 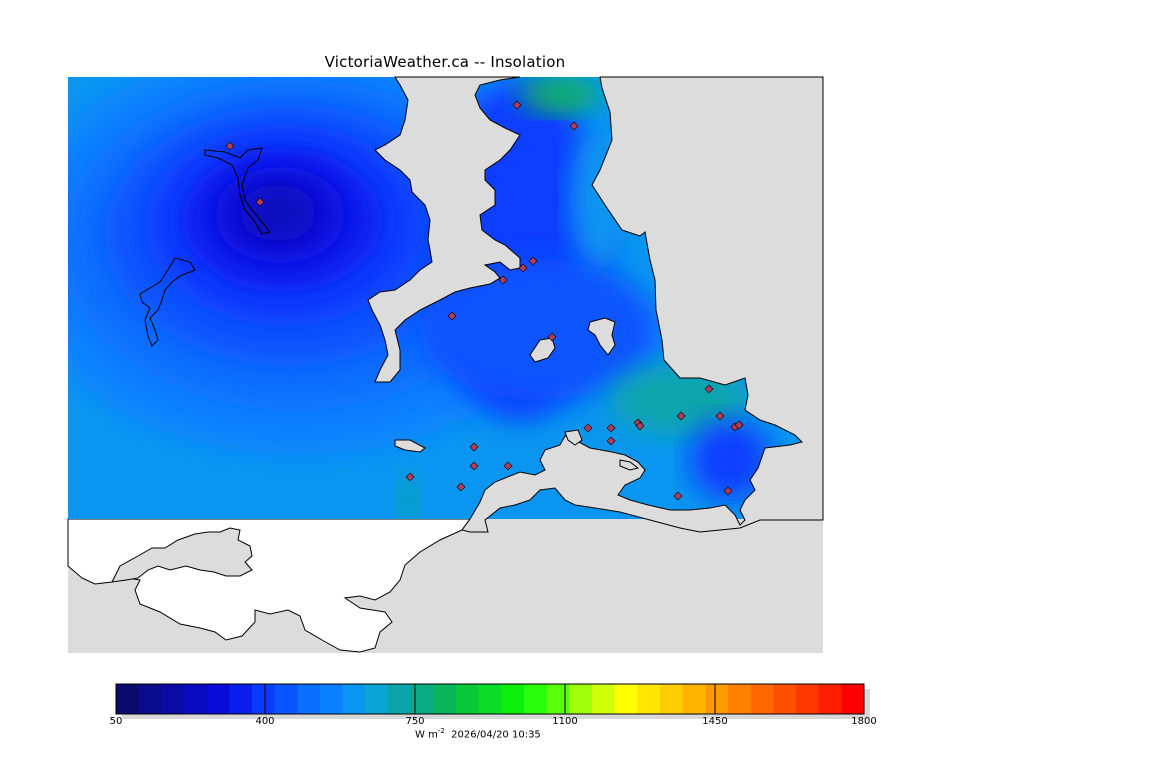 What do you see at coordinates (265, 721) in the screenshot?
I see `colorbar-tick-label: 400` at bounding box center [265, 721].